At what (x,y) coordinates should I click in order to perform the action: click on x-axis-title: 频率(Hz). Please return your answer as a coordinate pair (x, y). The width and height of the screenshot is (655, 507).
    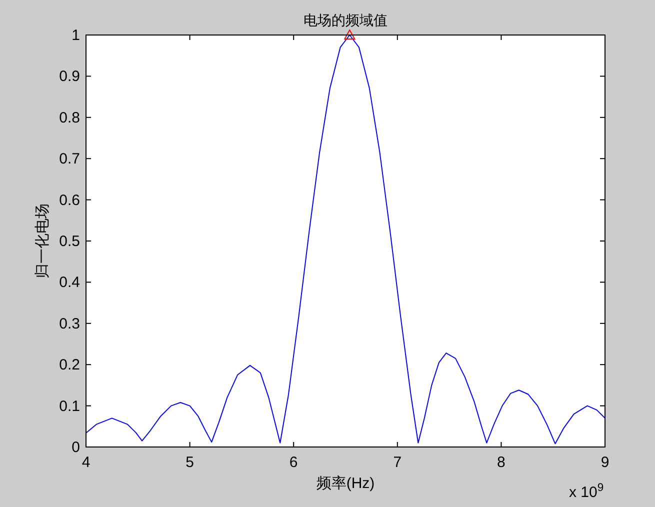
    Looking at the image, I should click on (345, 483).